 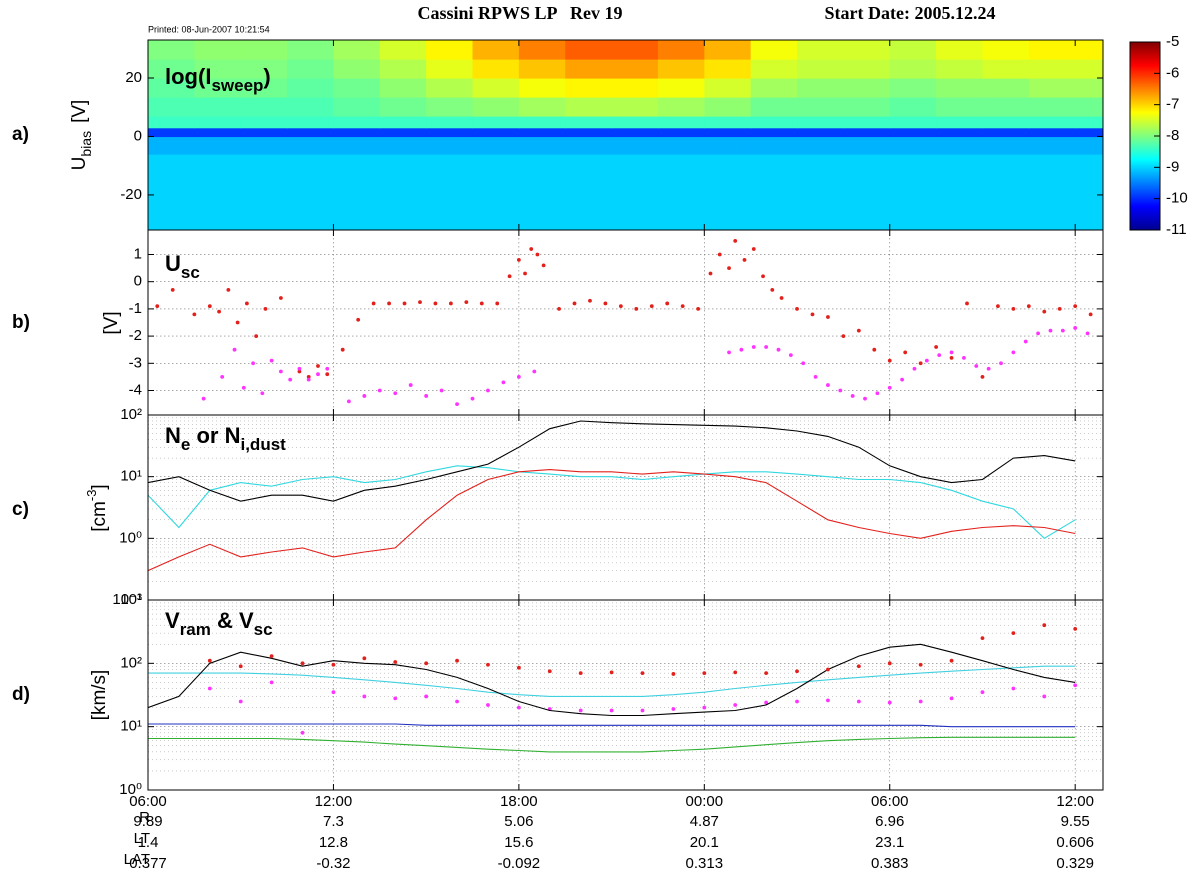 I want to click on start-date: Start Date: 2005.12.24, so click(x=910, y=13).